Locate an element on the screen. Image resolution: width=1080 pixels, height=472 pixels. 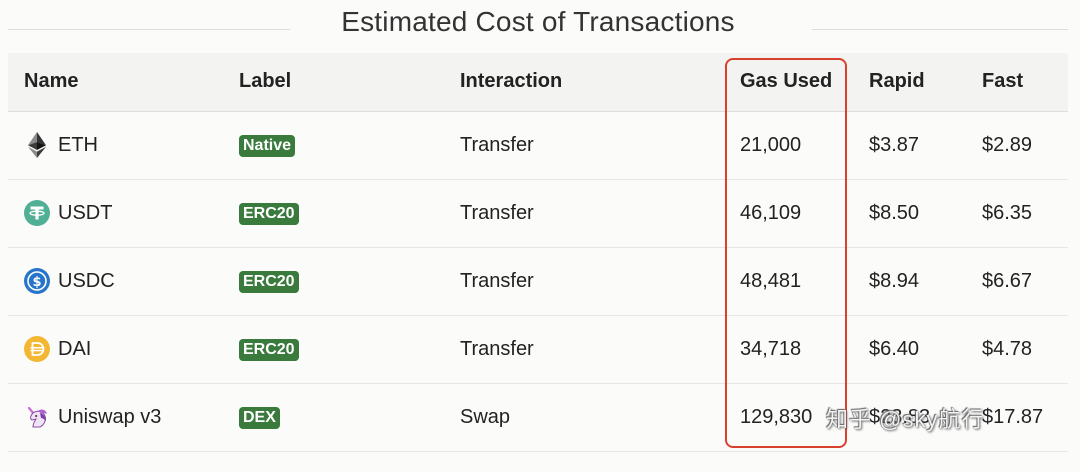
rapid-cell: $8.50 is located at coordinates (909, 213).